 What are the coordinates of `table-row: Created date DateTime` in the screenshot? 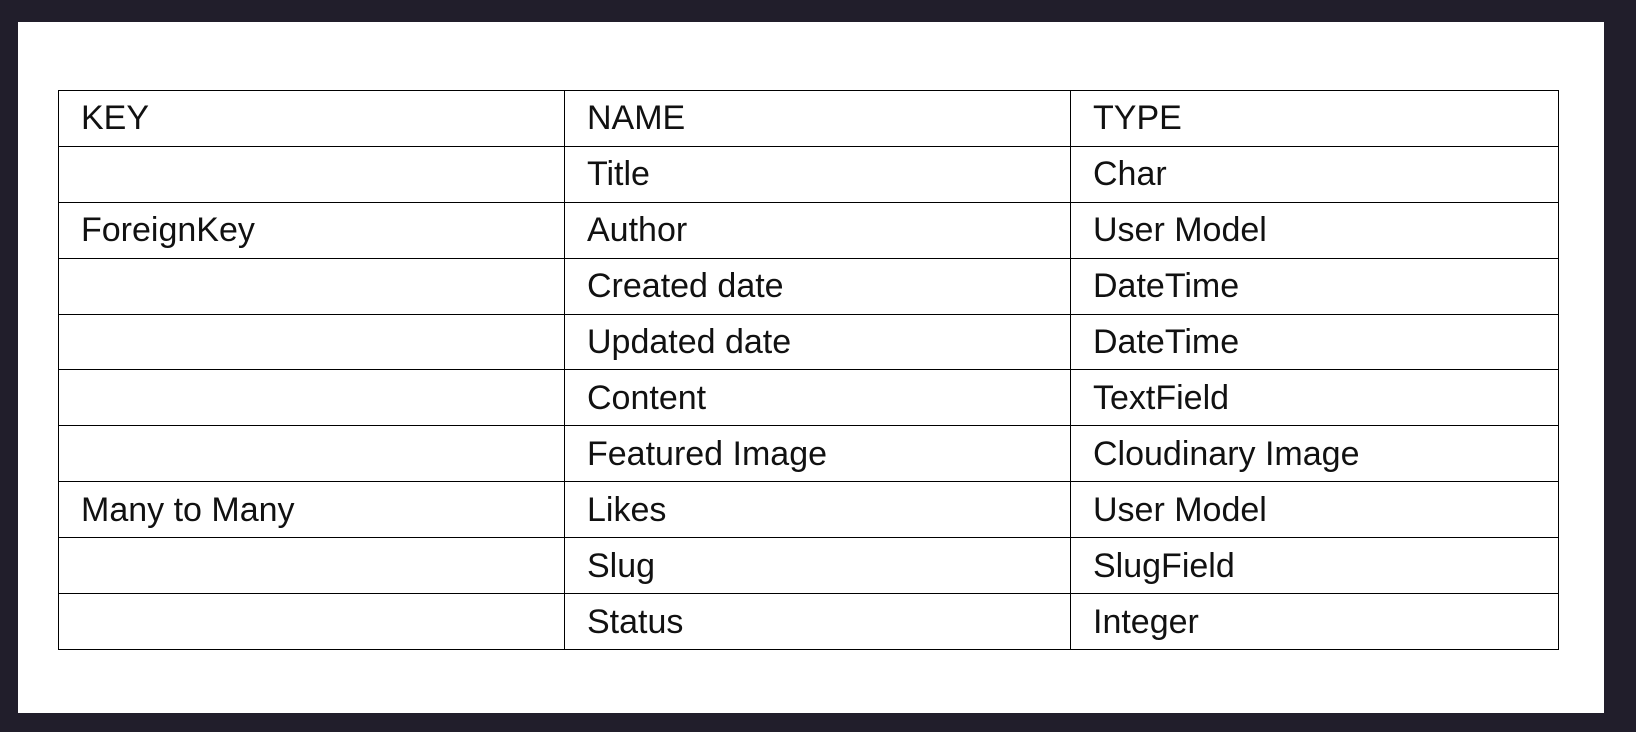 It's located at (808, 286).